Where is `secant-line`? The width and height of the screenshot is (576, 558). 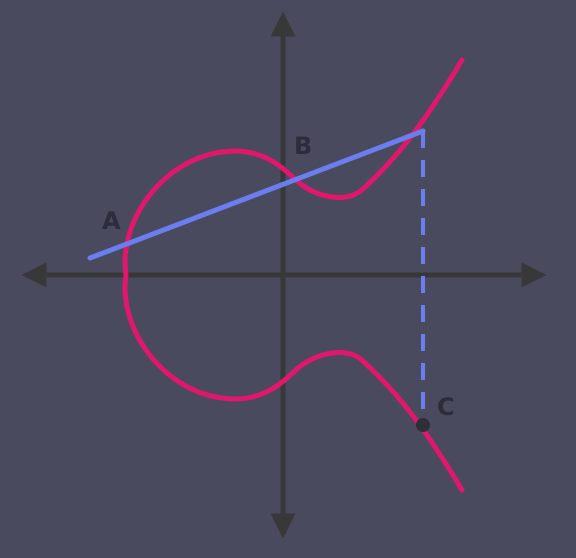 secant-line is located at coordinates (256, 194).